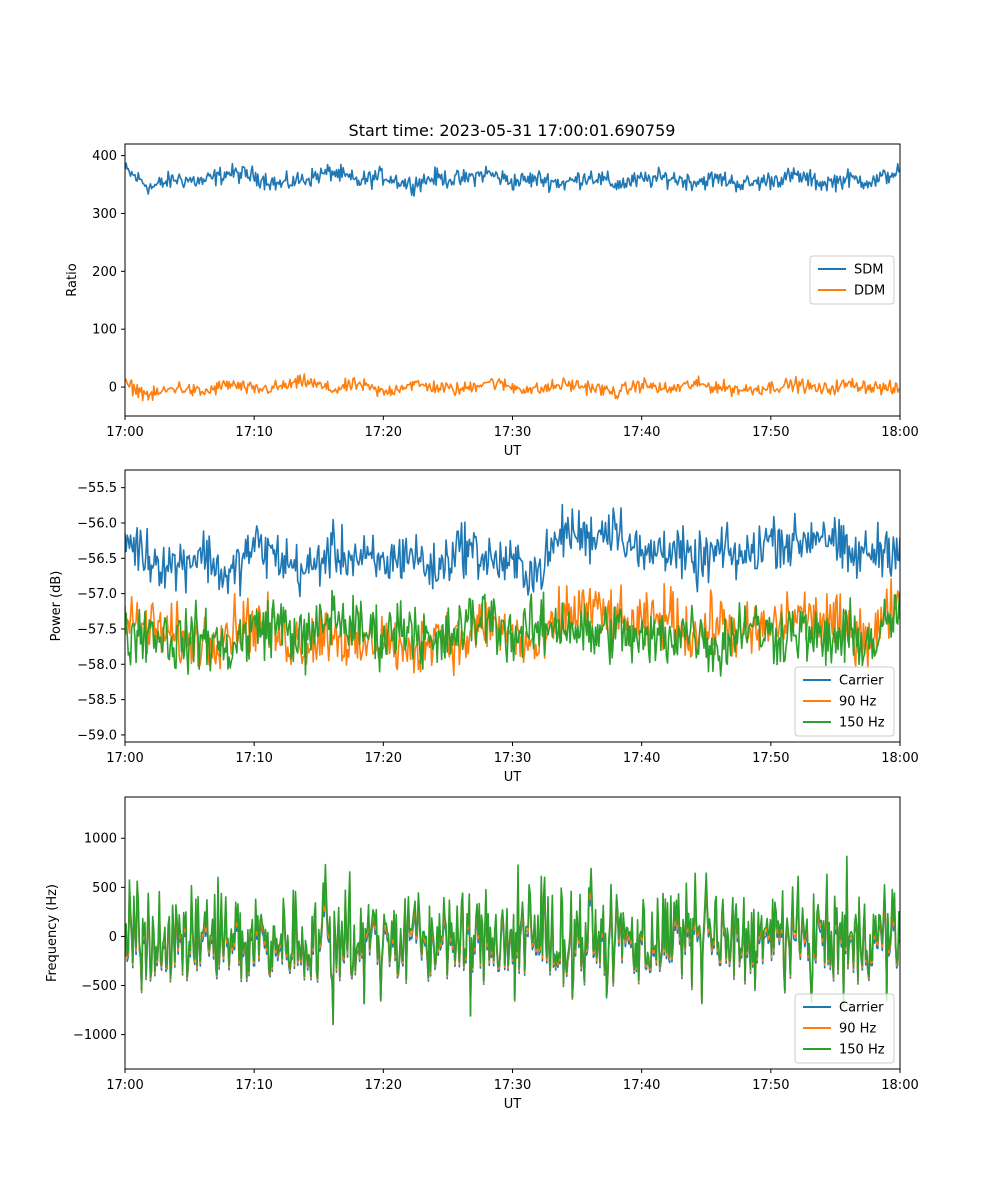 The width and height of the screenshot is (1000, 1200). I want to click on y-axis-label: Power (dB), so click(56, 606).